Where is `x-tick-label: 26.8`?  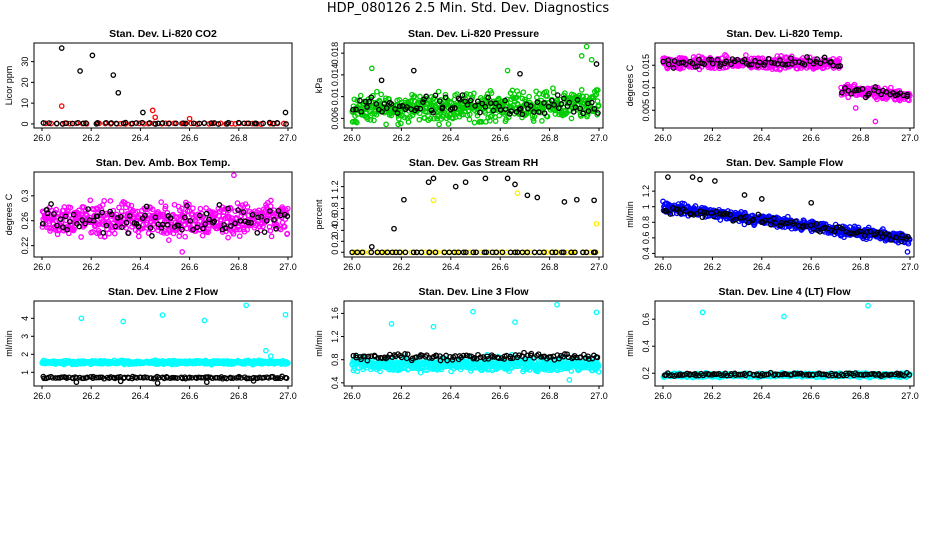 x-tick-label: 26.8 is located at coordinates (550, 396).